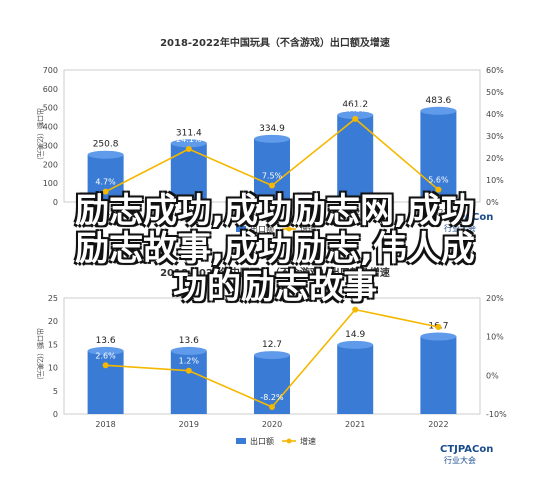 The height and width of the screenshot is (486, 550). I want to click on chart1-y-tick-left: 300, so click(50, 145).